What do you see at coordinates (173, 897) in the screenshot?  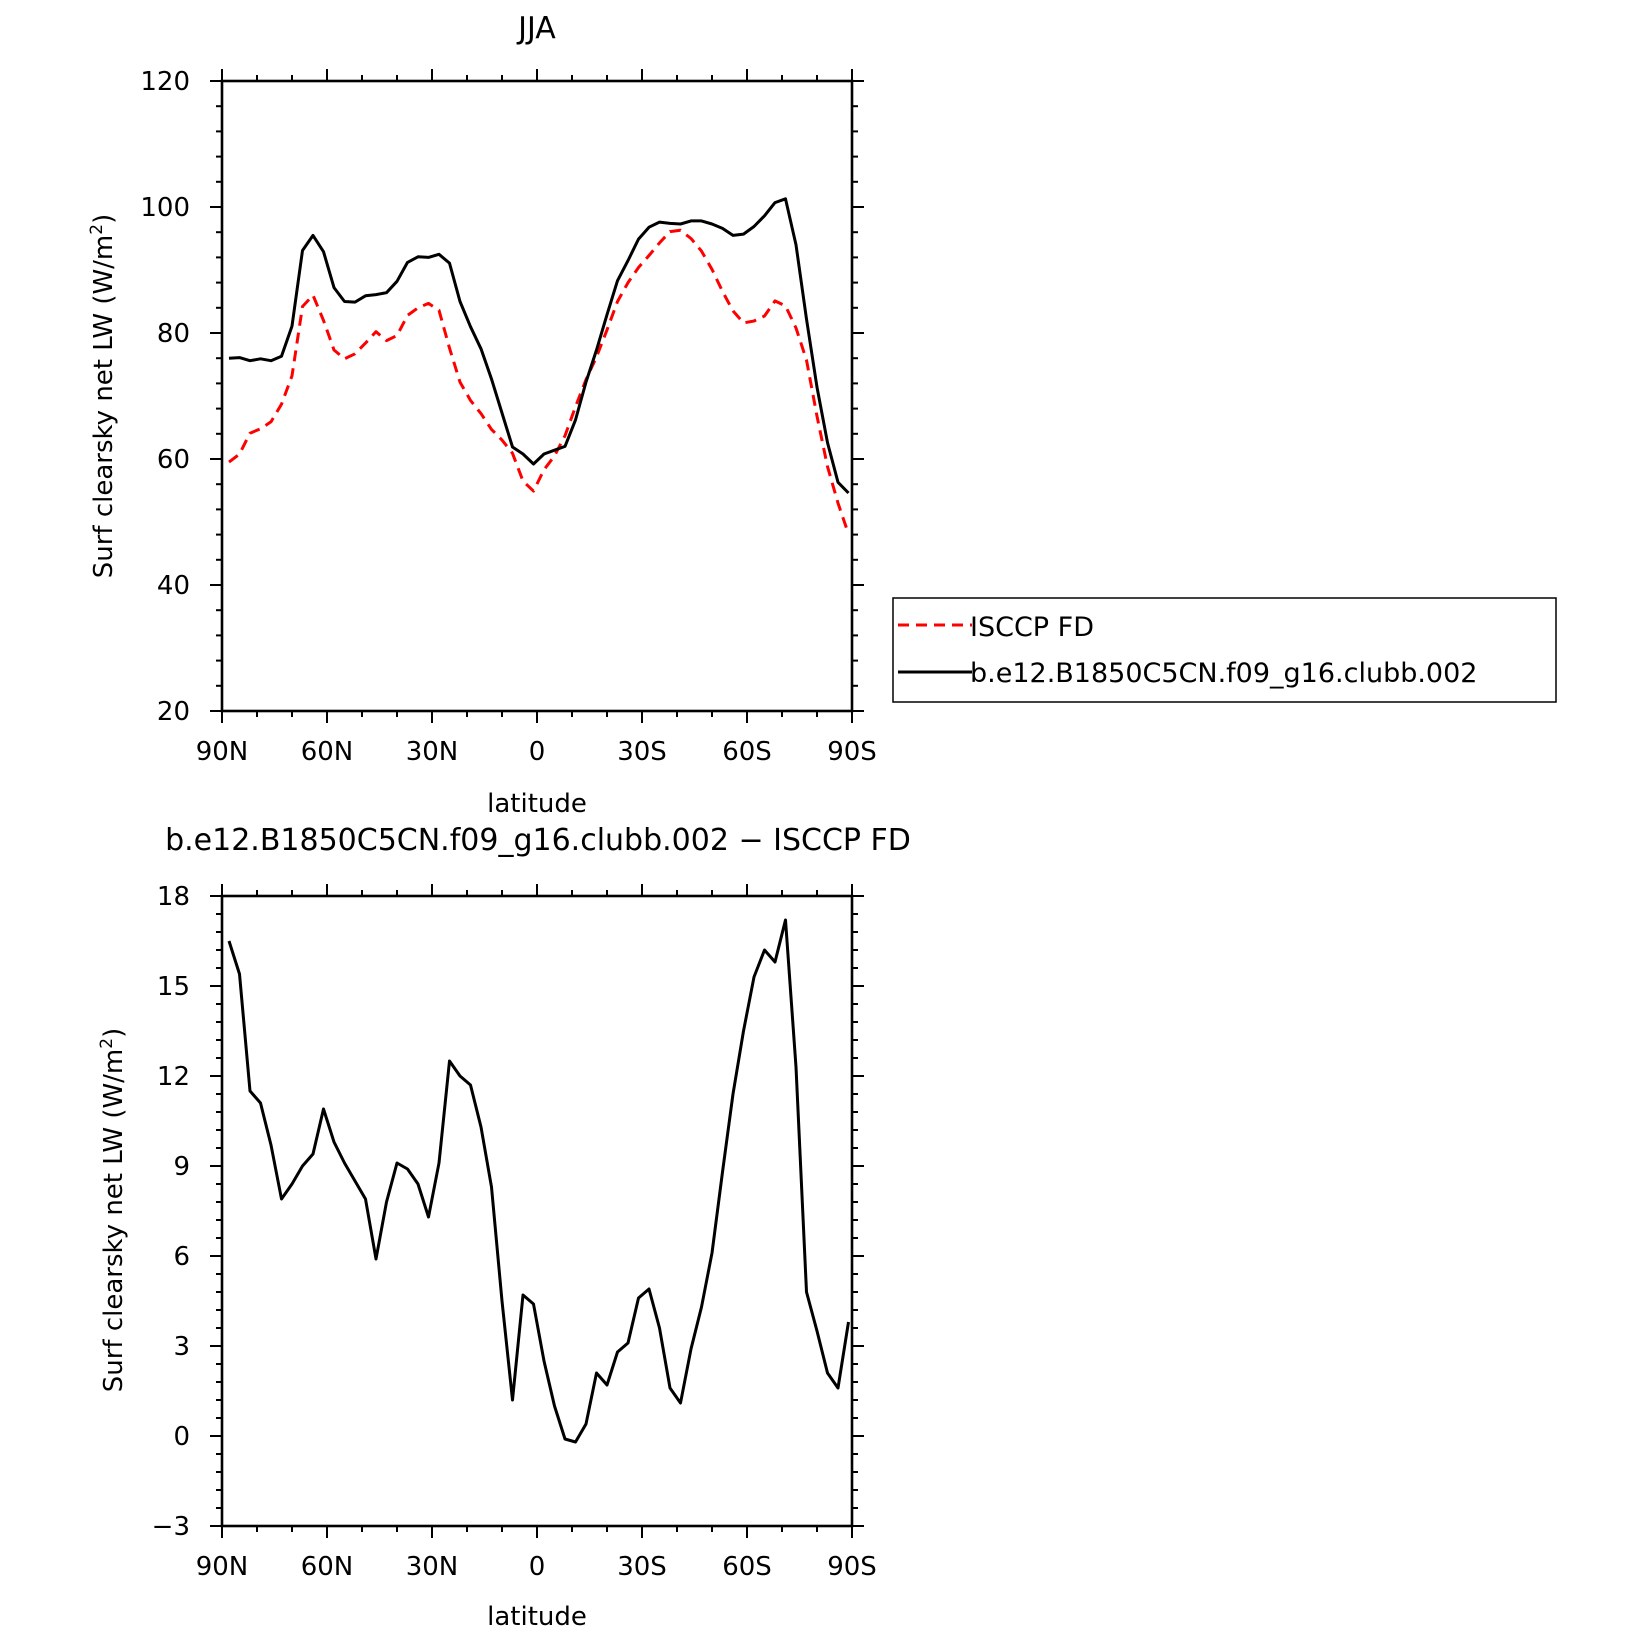 I see `y-tick-label: 18` at bounding box center [173, 897].